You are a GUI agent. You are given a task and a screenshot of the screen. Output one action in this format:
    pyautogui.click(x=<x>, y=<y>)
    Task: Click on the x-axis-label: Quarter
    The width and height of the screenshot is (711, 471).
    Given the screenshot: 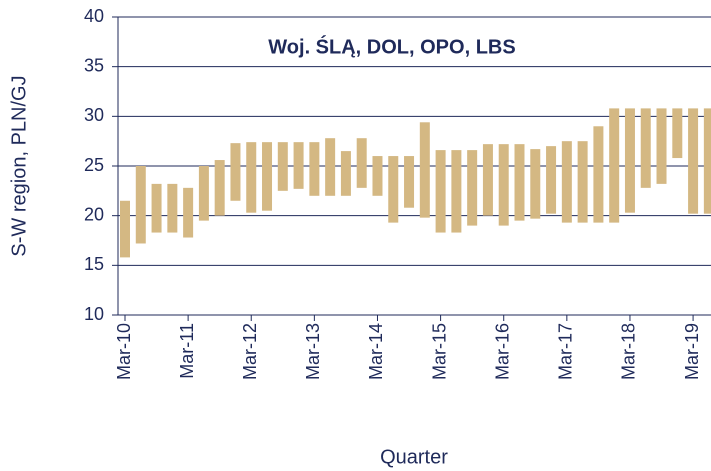 What is the action you would take?
    pyautogui.click(x=414, y=457)
    